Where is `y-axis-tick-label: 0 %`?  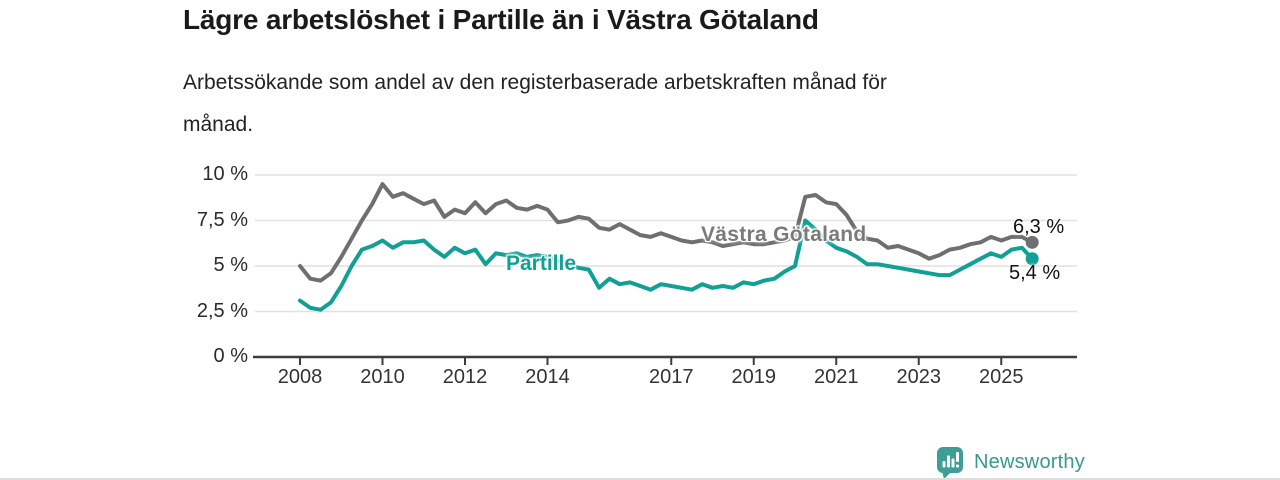
y-axis-tick-label: 0 % is located at coordinates (230, 356).